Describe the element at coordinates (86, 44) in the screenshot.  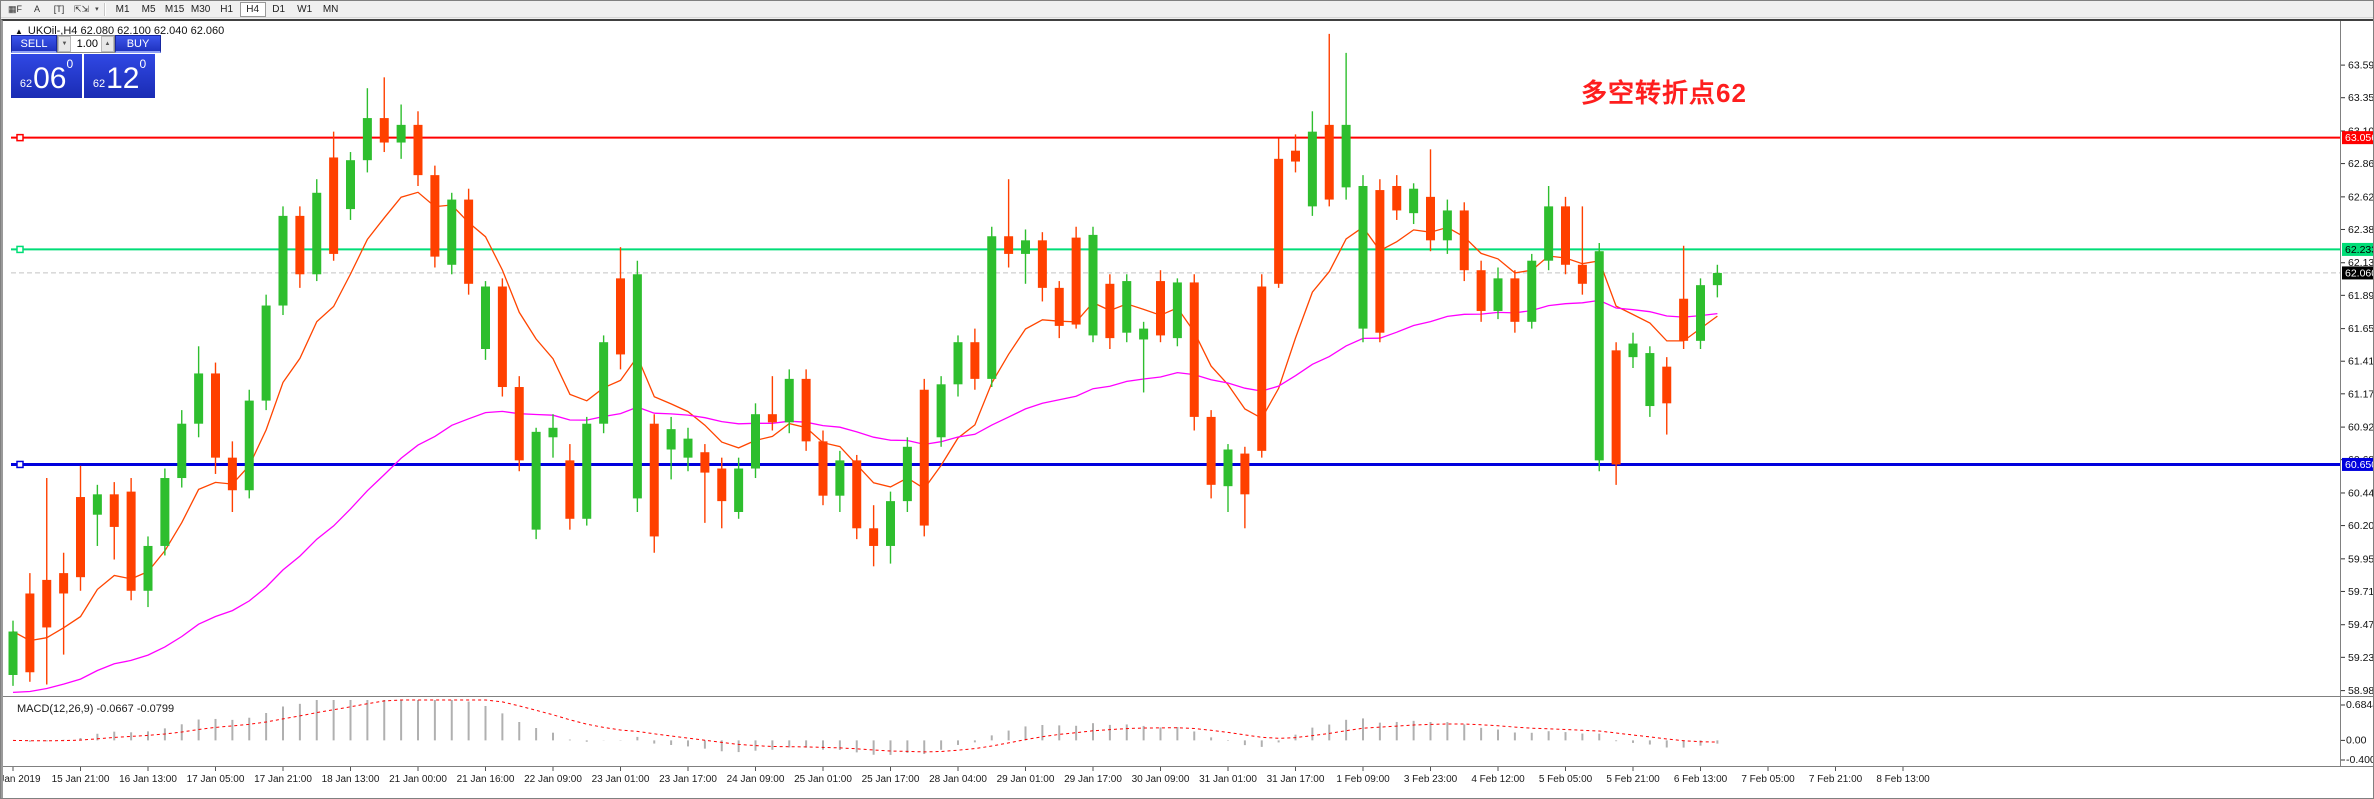
I see `volume-input` at that location.